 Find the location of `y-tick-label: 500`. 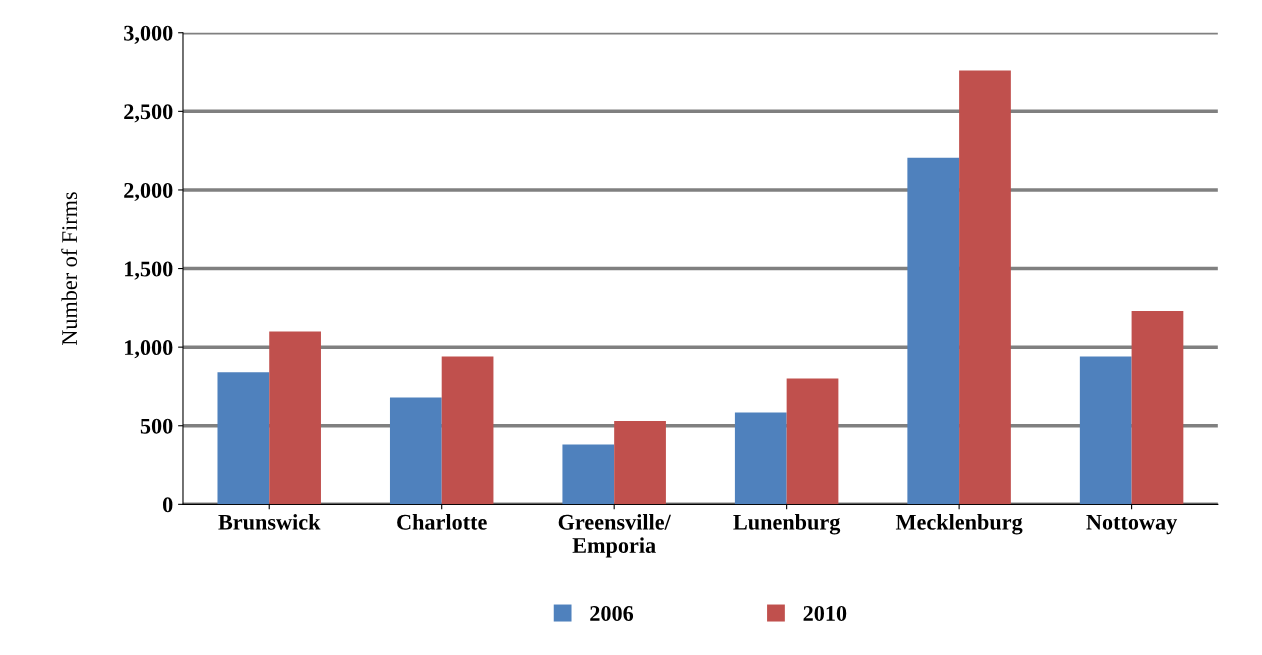

y-tick-label: 500 is located at coordinates (156, 426).